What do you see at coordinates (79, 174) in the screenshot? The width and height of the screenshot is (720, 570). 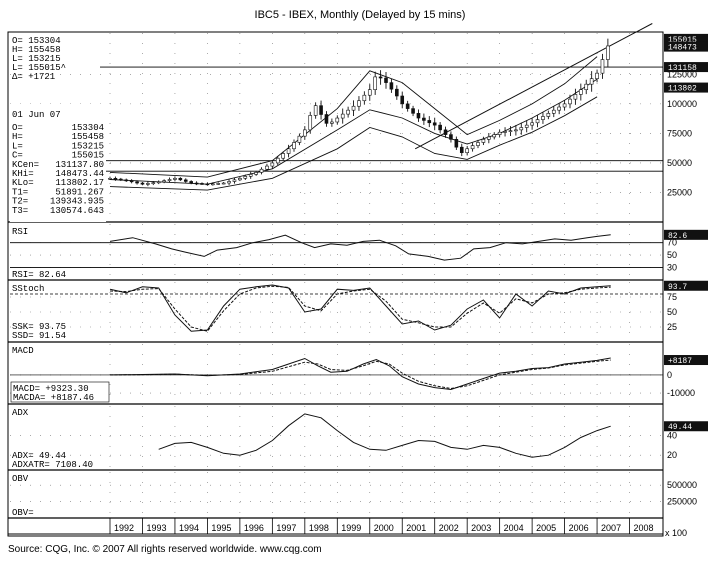 I see `readout-value: 148473.44` at bounding box center [79, 174].